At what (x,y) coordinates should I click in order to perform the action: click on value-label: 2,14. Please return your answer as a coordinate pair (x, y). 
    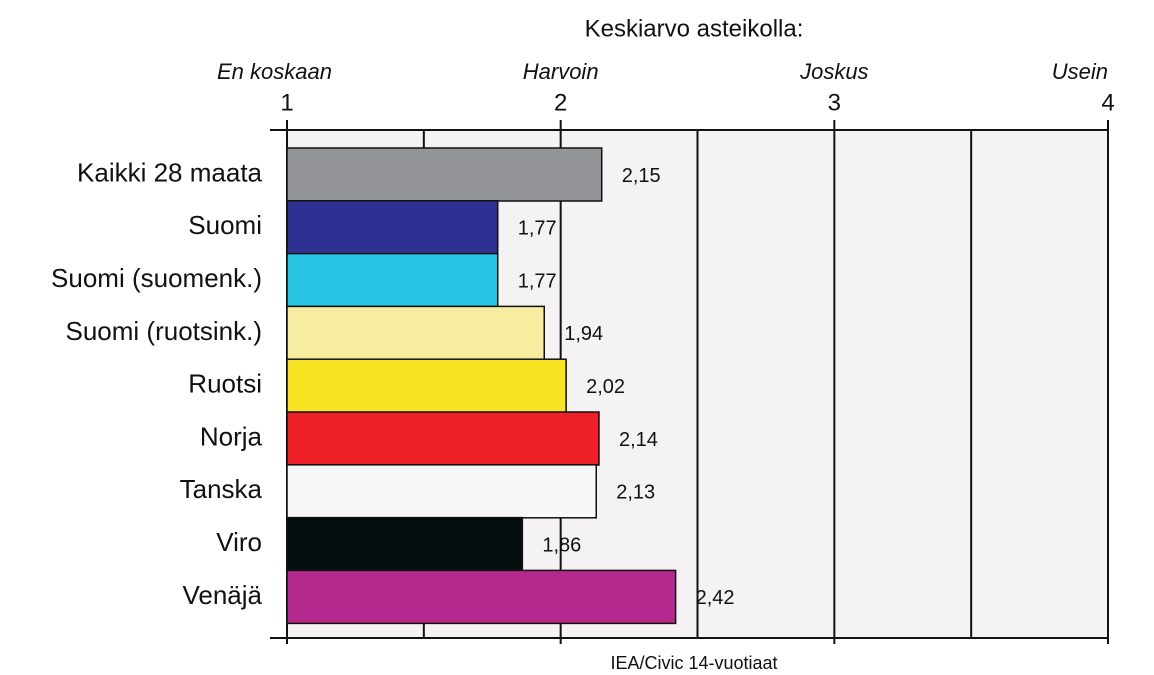
    Looking at the image, I should click on (638, 440).